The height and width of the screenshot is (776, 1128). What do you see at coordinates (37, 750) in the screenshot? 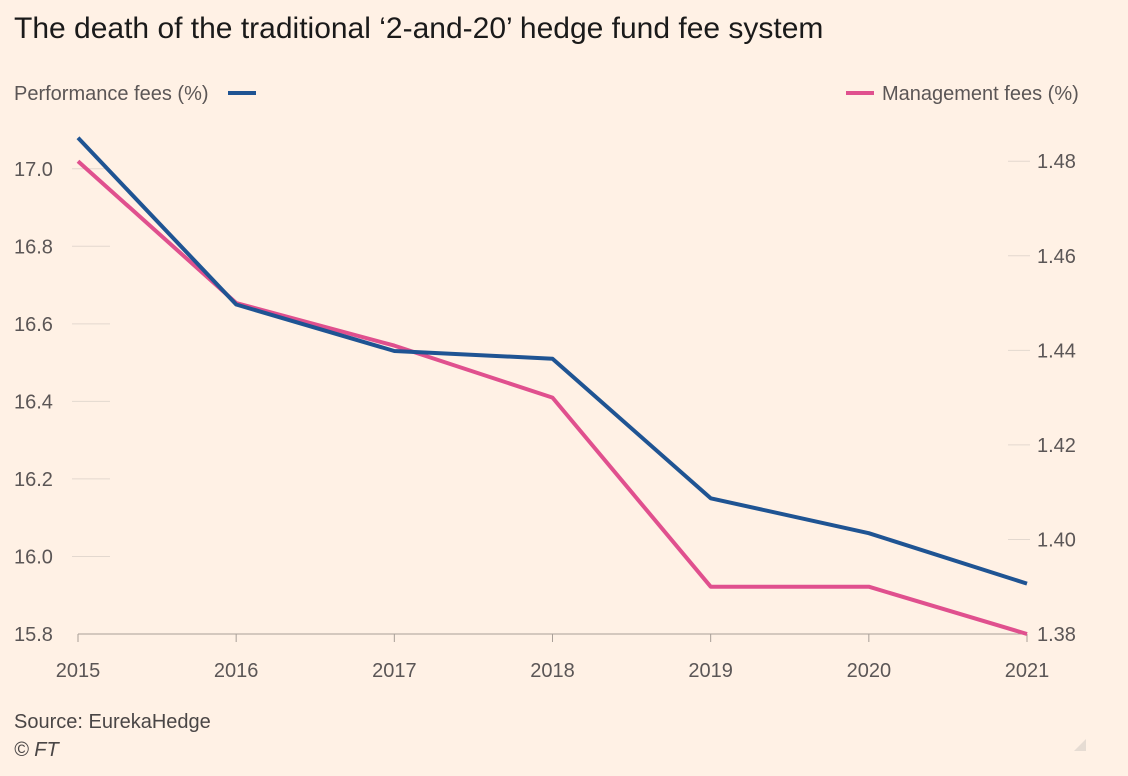
I see `copyright-note: © FT` at bounding box center [37, 750].